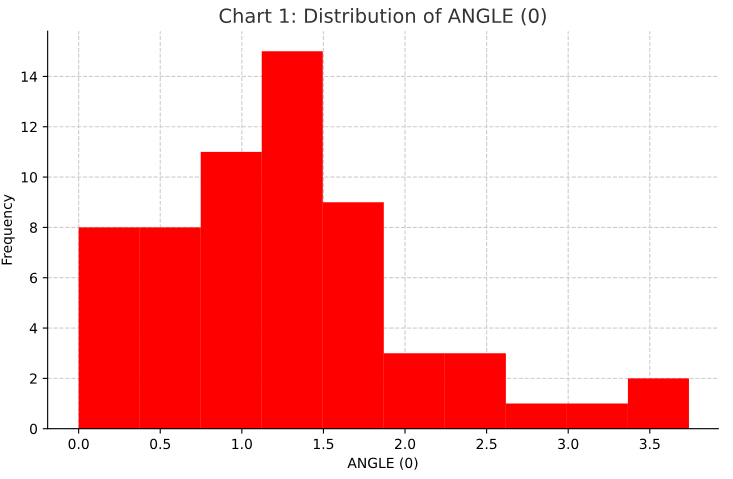  What do you see at coordinates (33, 429) in the screenshot?
I see `y-tick-label: 0` at bounding box center [33, 429].